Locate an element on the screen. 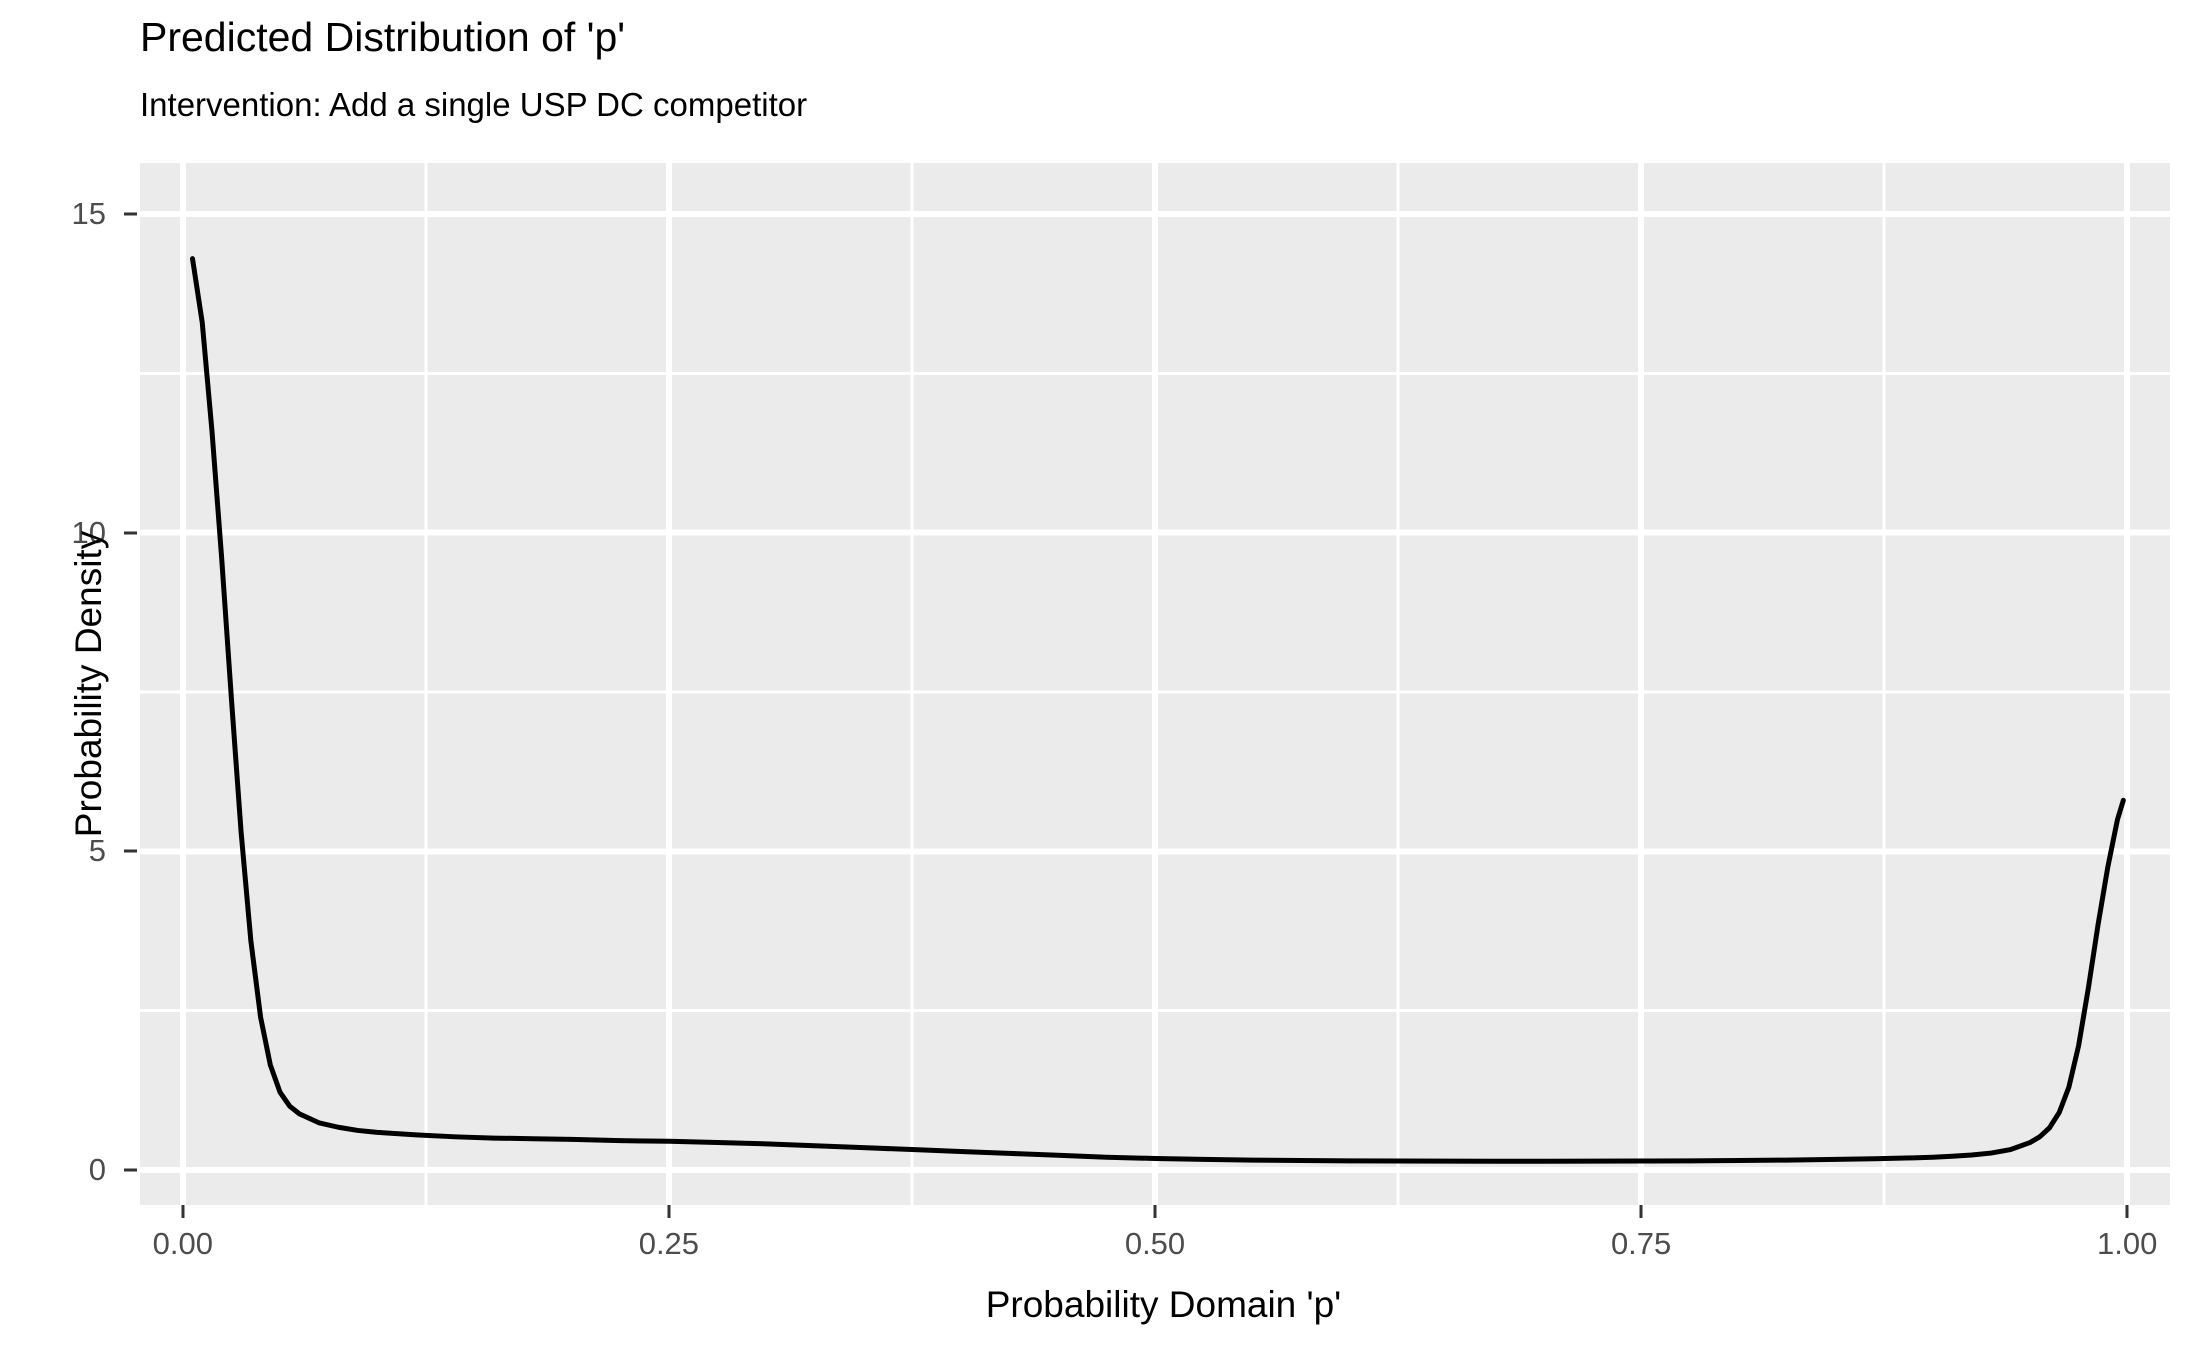  y-tick-label: 10 is located at coordinates (88, 532).